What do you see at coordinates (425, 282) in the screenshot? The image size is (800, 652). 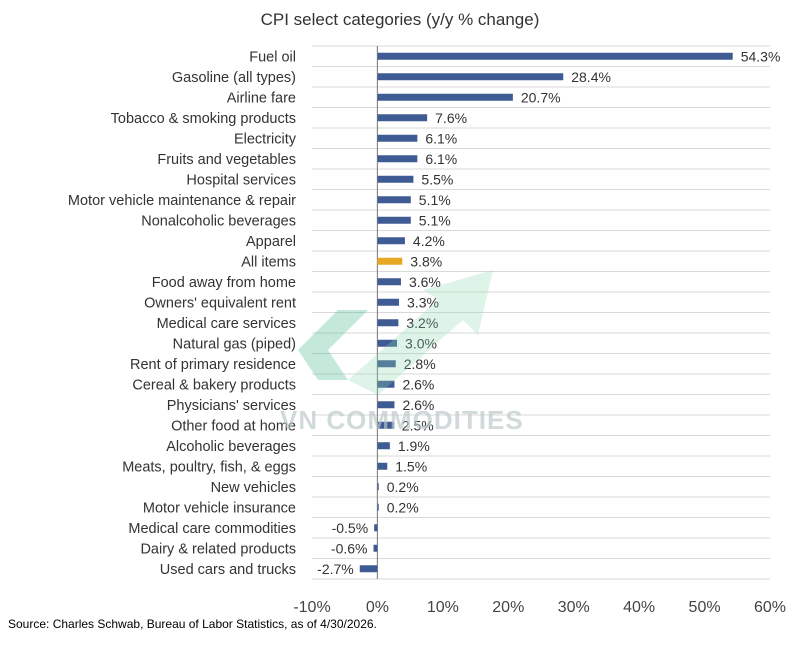 I see `value-label: 3.6%` at bounding box center [425, 282].